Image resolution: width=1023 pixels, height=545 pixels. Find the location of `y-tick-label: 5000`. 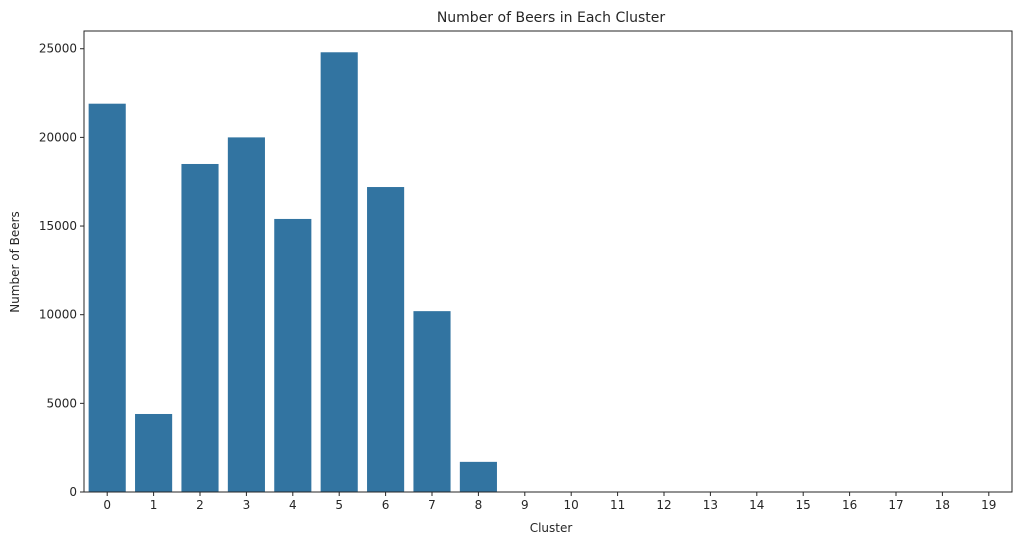

y-tick-label: 5000 is located at coordinates (61, 403).